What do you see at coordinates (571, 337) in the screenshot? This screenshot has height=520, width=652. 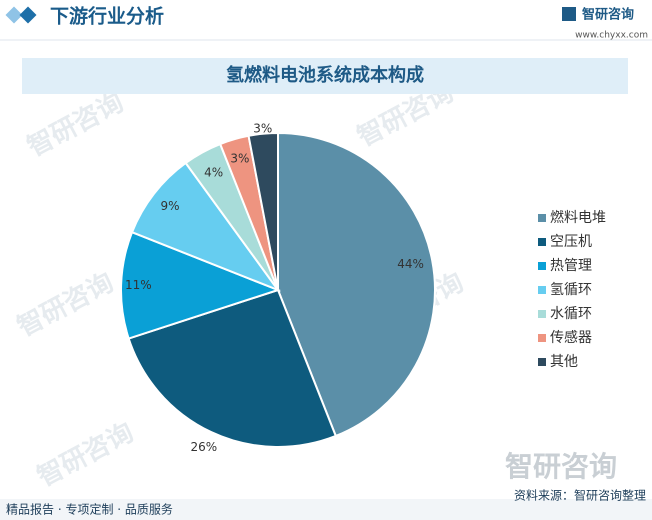 I see `legend-label: 传感器` at bounding box center [571, 337].